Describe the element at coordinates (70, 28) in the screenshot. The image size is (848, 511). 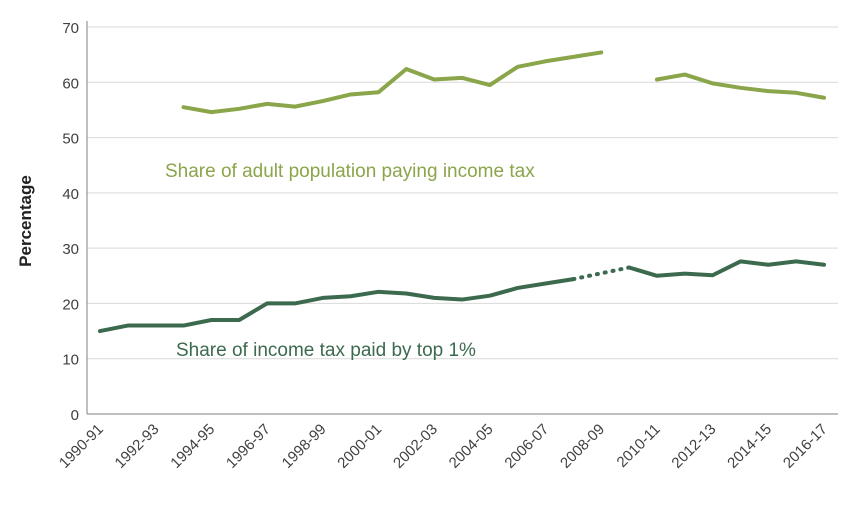
I see `y-tick-label: 70` at that location.